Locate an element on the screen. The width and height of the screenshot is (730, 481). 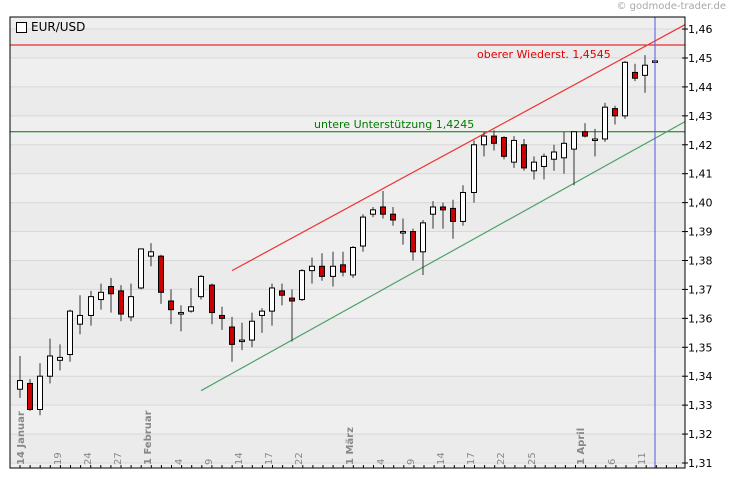
x-tick-label: 24 is located at coordinates (88, 458).